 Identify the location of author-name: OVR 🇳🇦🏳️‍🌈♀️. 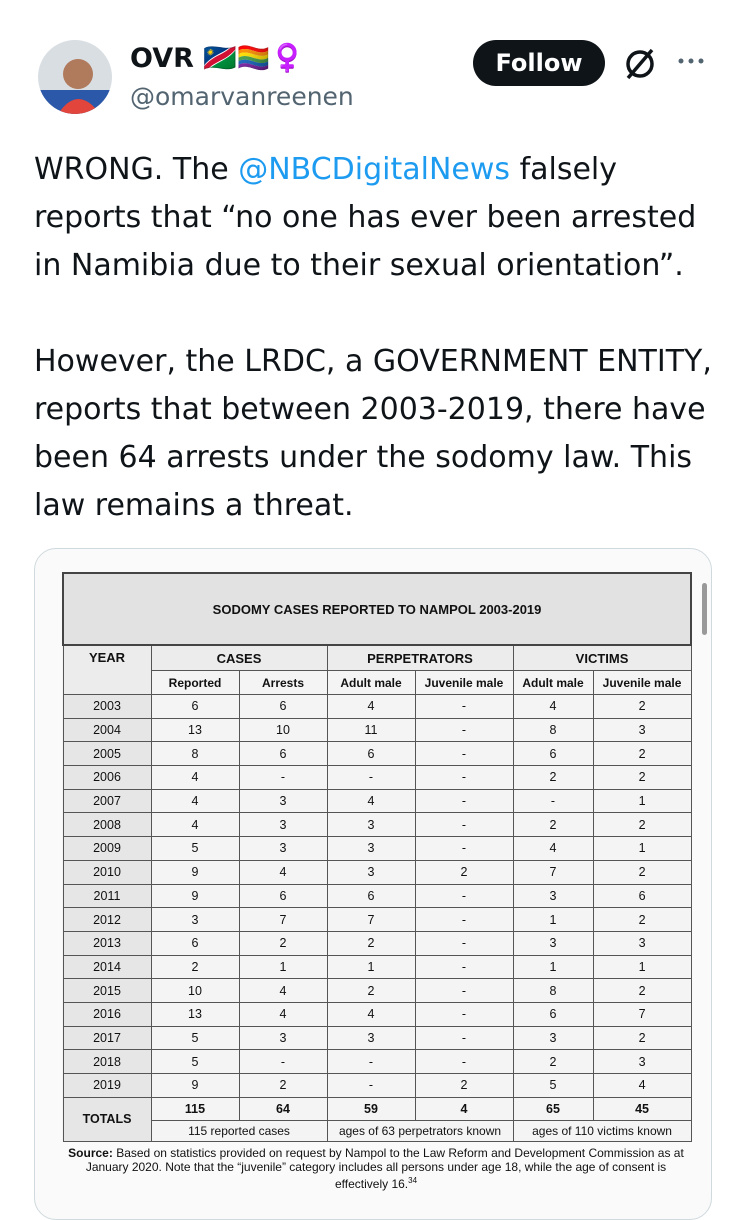
(217, 58).